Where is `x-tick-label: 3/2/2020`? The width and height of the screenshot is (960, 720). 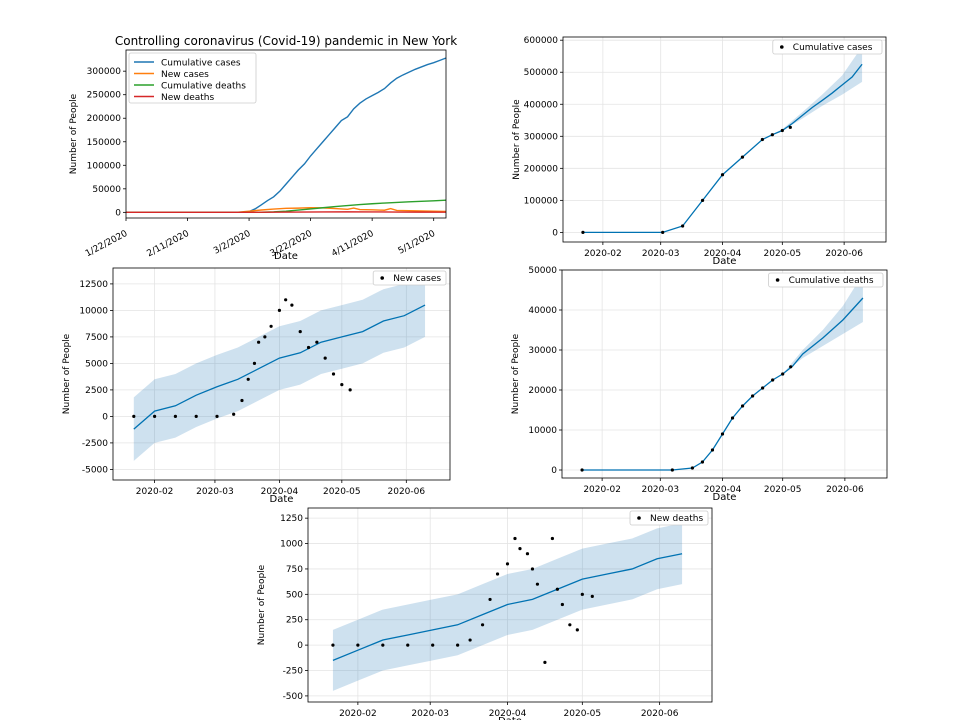
x-tick-label: 3/2/2020 is located at coordinates (232, 243).